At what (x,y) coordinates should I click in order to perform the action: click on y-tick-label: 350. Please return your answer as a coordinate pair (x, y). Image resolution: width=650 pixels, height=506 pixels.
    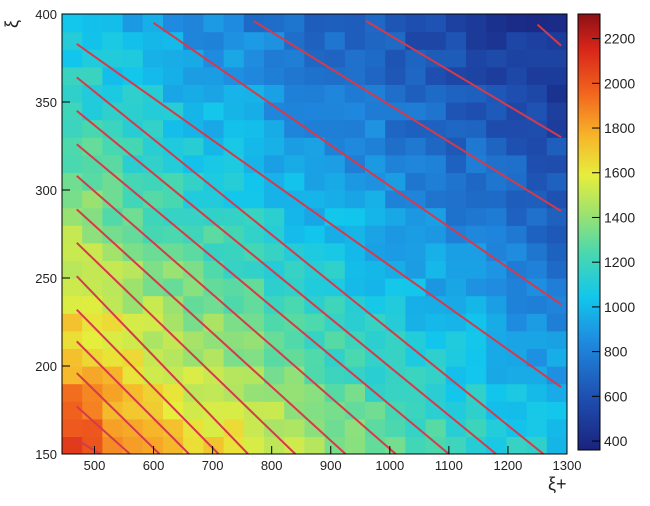
    Looking at the image, I should click on (46, 102).